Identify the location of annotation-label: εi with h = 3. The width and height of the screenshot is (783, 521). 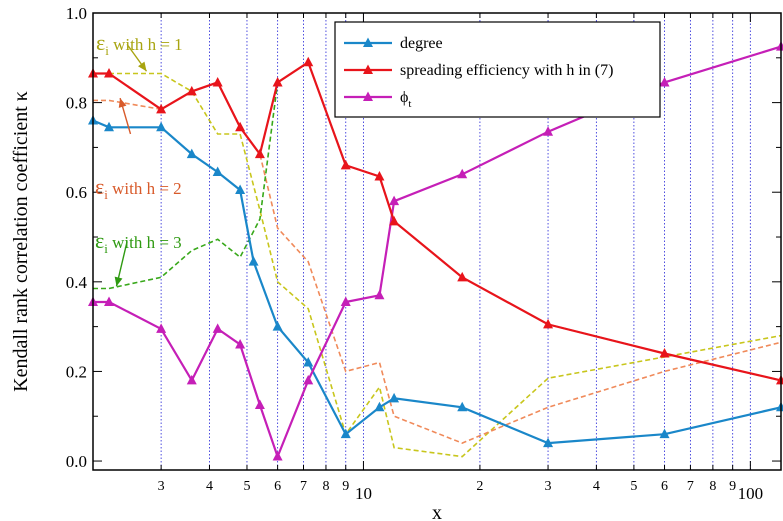
(138, 242).